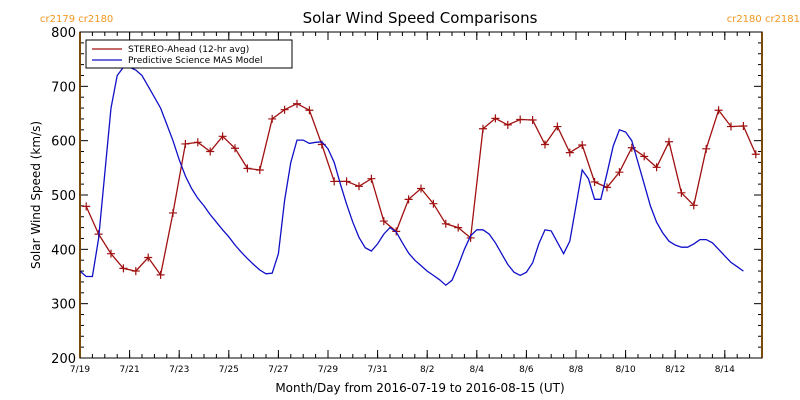 The height and width of the screenshot is (400, 800). I want to click on x-tick-label: 8/8, so click(576, 370).